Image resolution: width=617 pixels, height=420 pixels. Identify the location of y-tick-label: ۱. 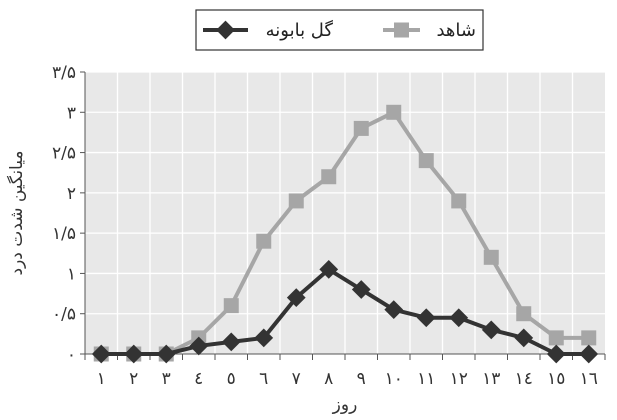
(71, 274).